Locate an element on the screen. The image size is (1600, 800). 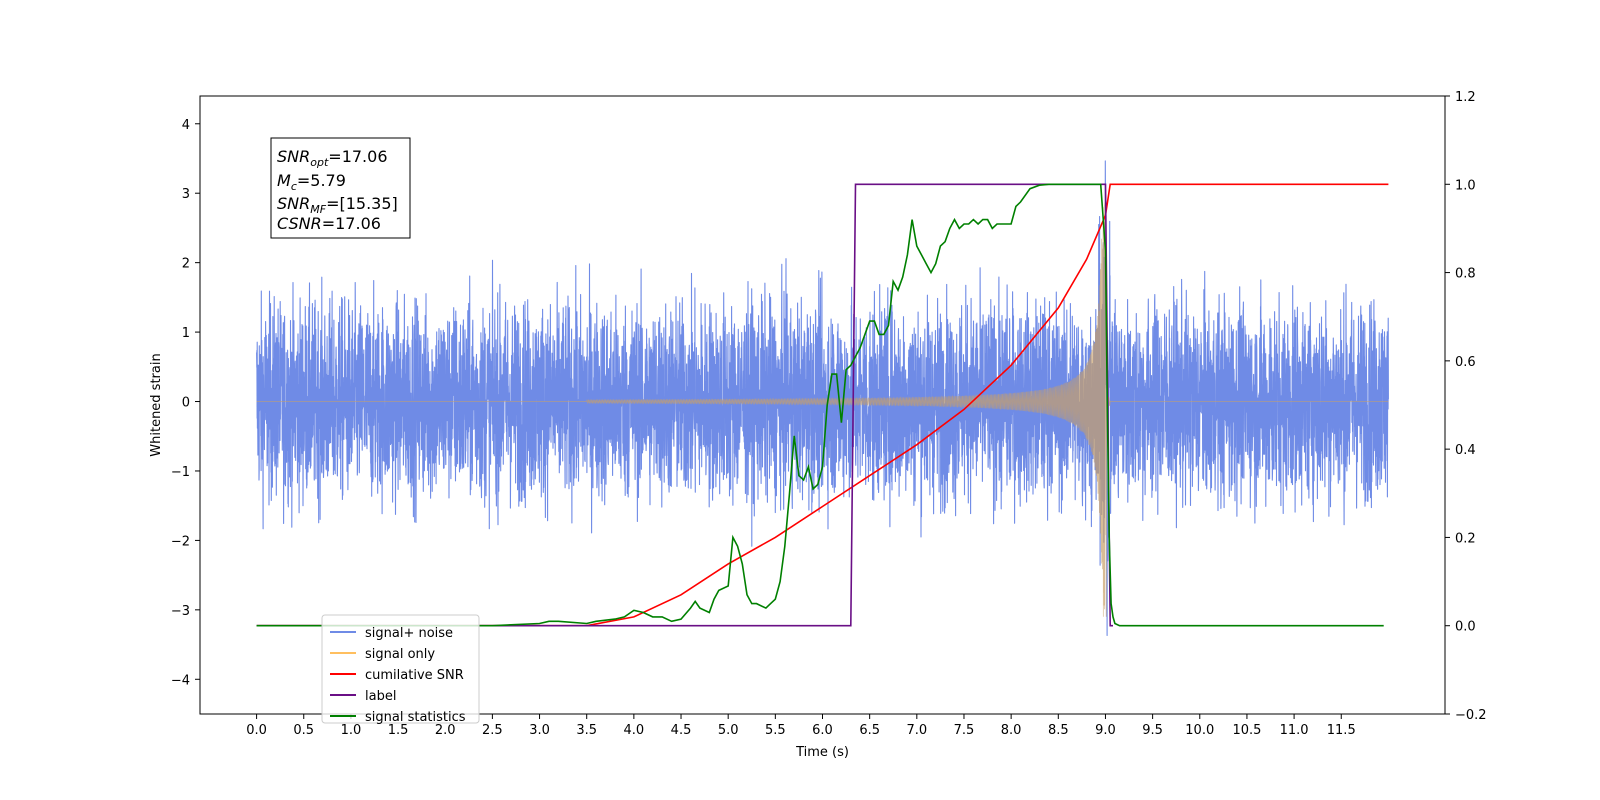
legend-label: signal only is located at coordinates (400, 654).